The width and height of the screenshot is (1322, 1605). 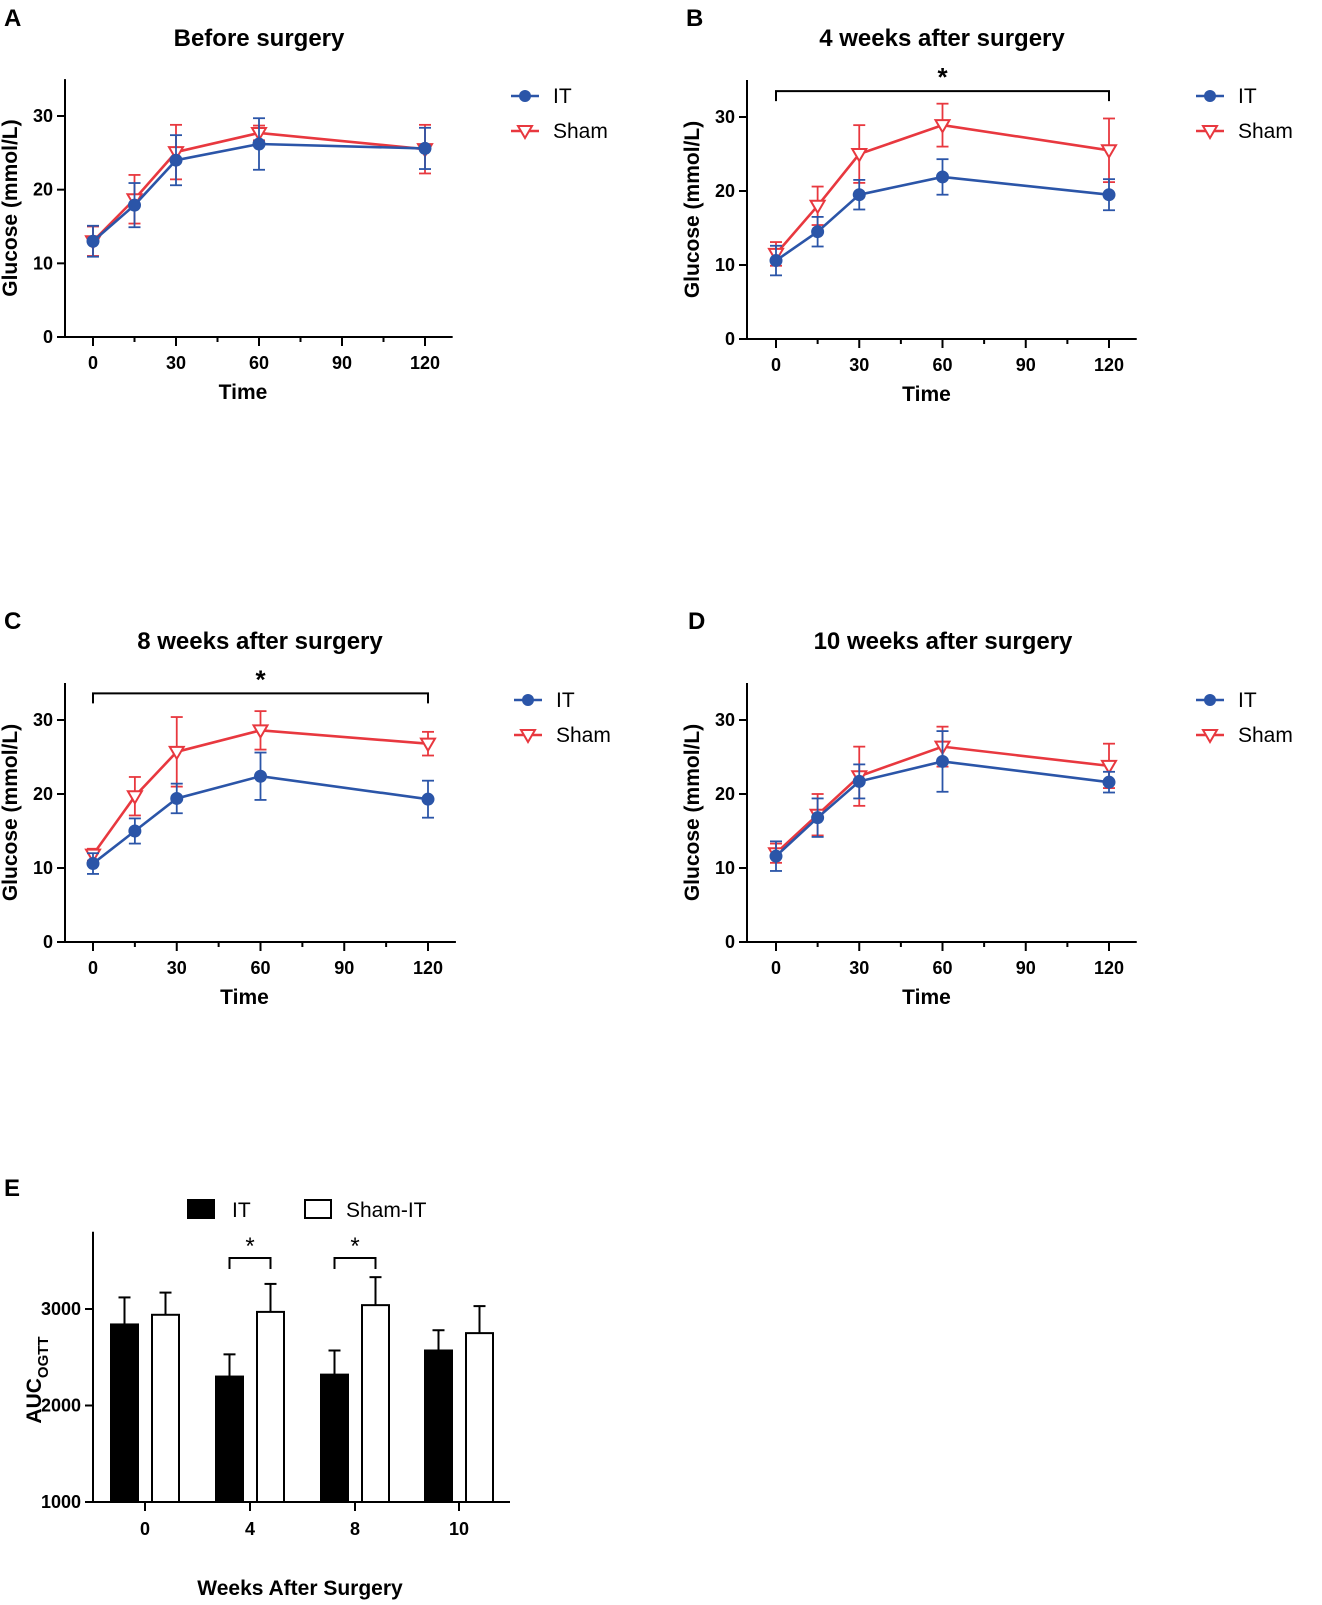 What do you see at coordinates (696, 621) in the screenshot?
I see `panel-letter: D` at bounding box center [696, 621].